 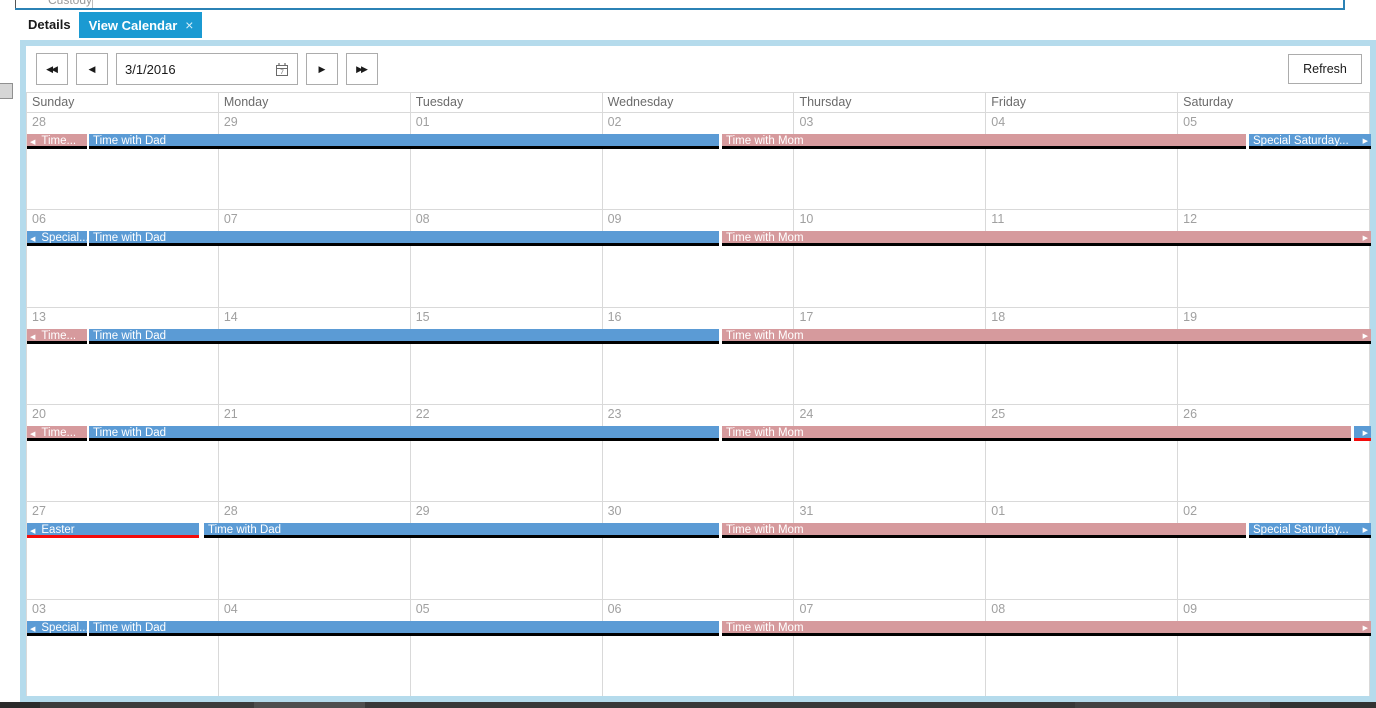 What do you see at coordinates (230, 608) in the screenshot?
I see `date-number: 04` at bounding box center [230, 608].